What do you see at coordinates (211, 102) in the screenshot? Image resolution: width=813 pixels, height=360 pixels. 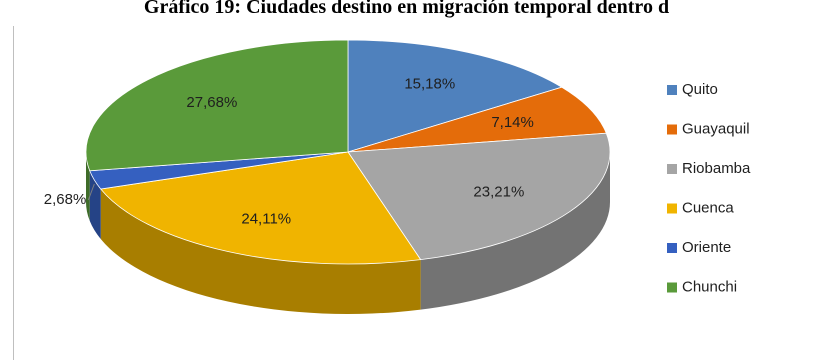 I see `data-label-chunchi: 27,68%` at bounding box center [211, 102].